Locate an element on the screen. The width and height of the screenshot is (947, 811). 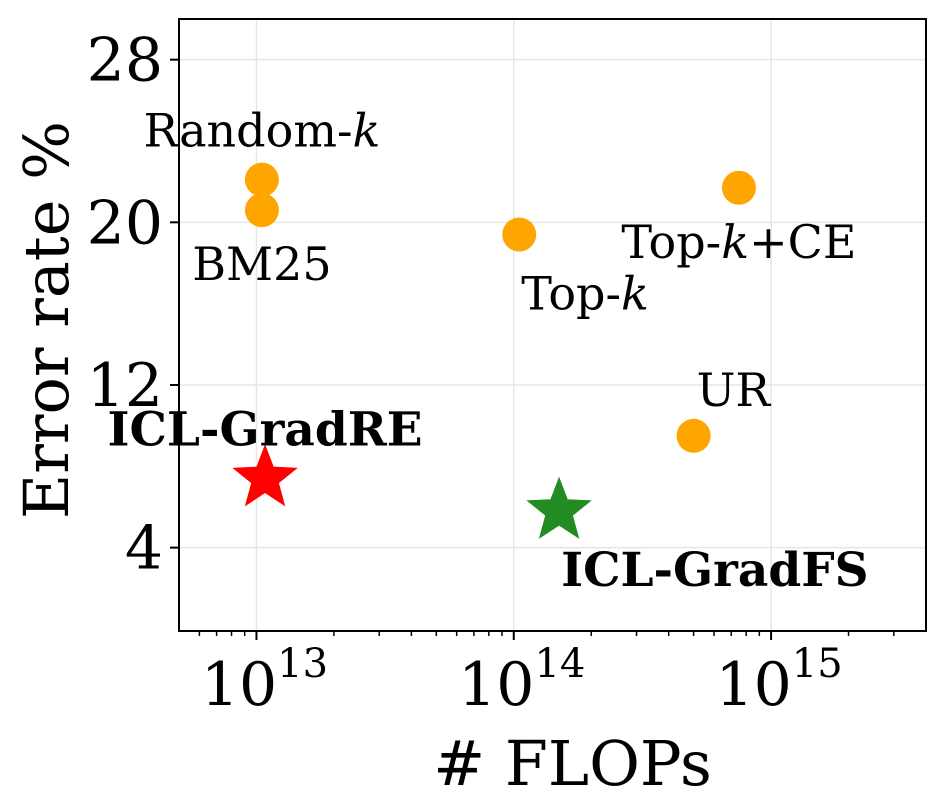
x-axis-ticks: 1013 1014 1015 is located at coordinates (522, 675).